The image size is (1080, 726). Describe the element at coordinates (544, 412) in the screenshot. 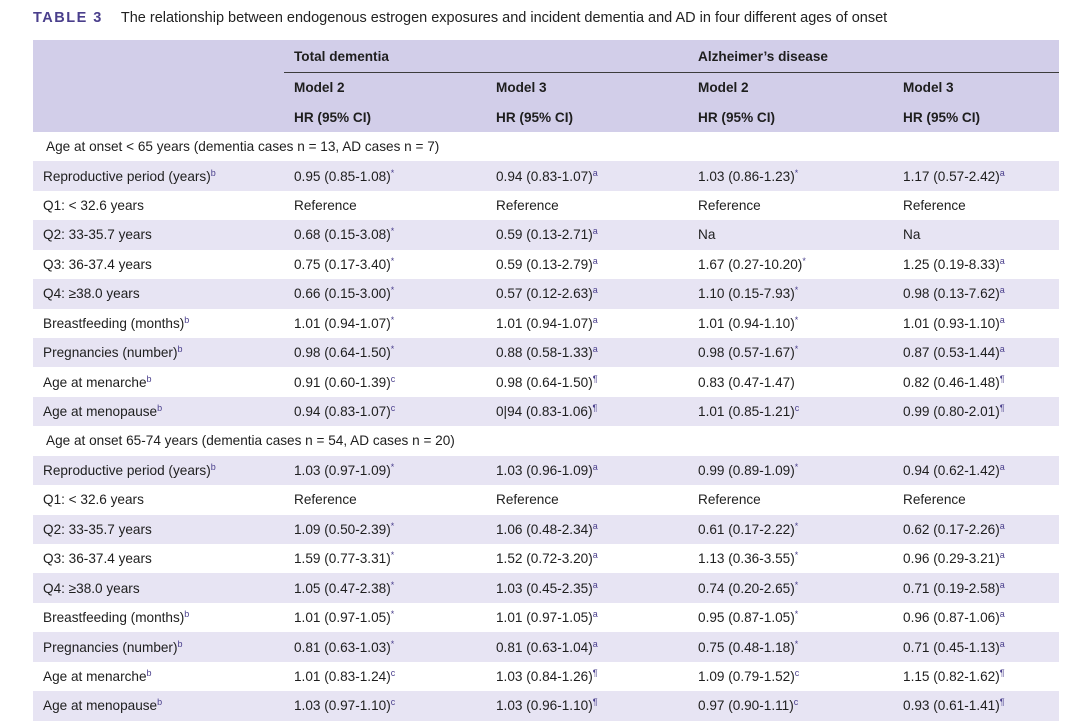

I see `hr-value: 0|94 (0.83-1.06)` at that location.